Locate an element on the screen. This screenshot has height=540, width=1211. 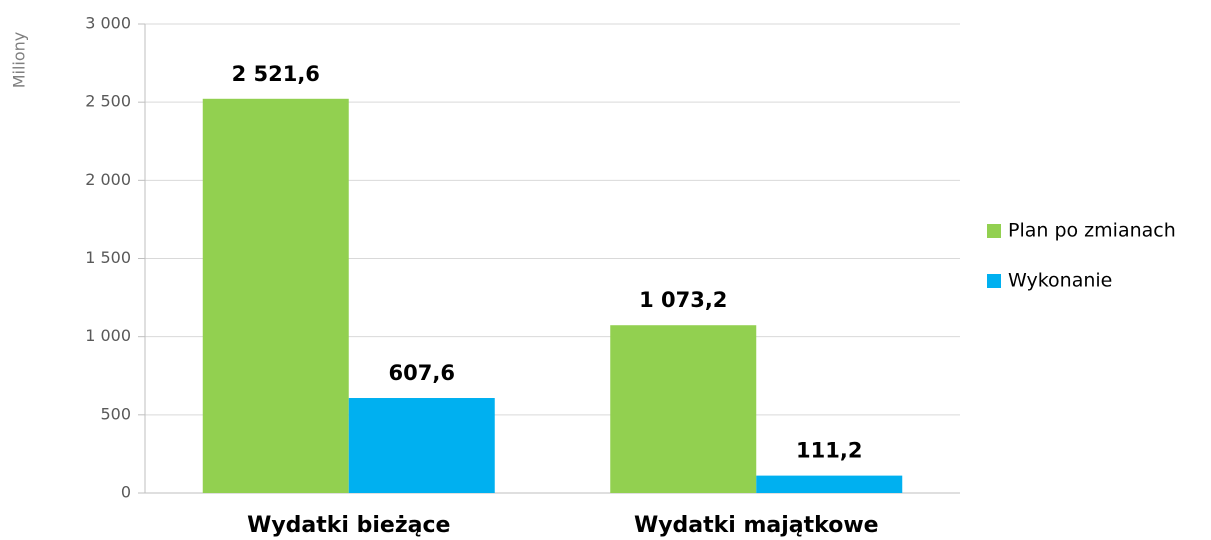
y-tick-label: 1 500 is located at coordinates (108, 257).